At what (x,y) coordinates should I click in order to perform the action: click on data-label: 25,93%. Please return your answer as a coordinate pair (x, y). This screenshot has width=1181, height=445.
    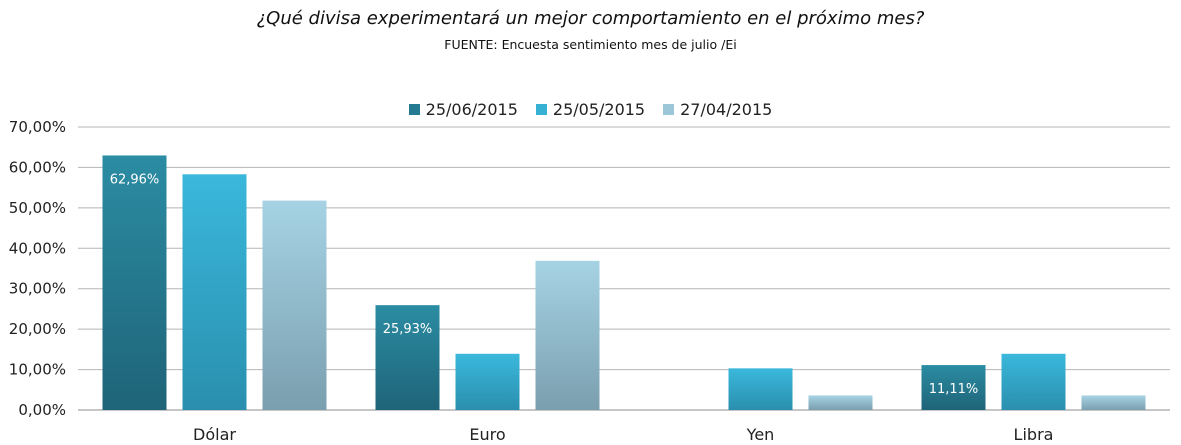
    Looking at the image, I should click on (408, 329).